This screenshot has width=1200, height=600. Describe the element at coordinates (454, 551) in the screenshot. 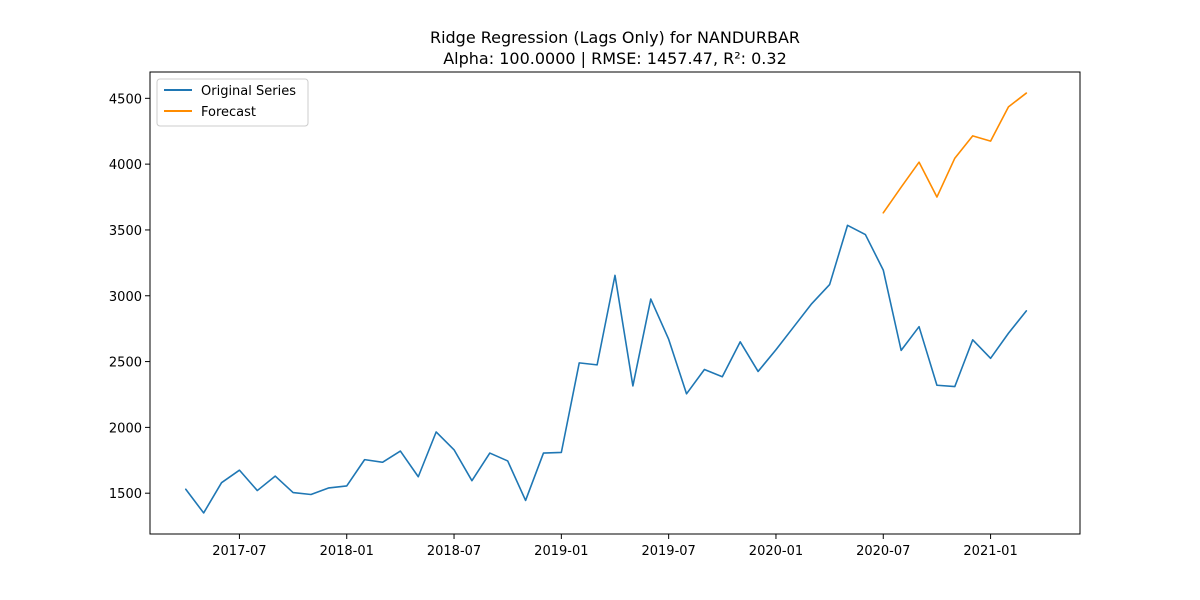

I see `x-tick-label: 2018-07` at that location.